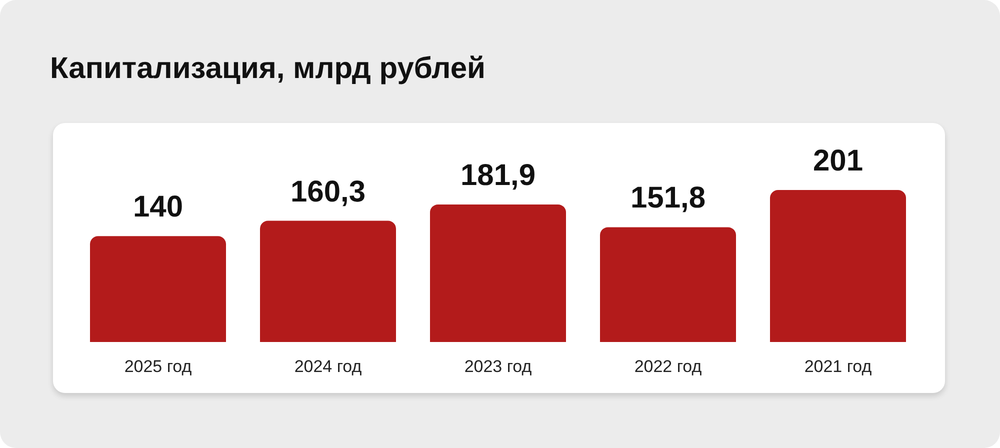  What do you see at coordinates (498, 175) in the screenshot?
I see `data-label: 181,9` at bounding box center [498, 175].